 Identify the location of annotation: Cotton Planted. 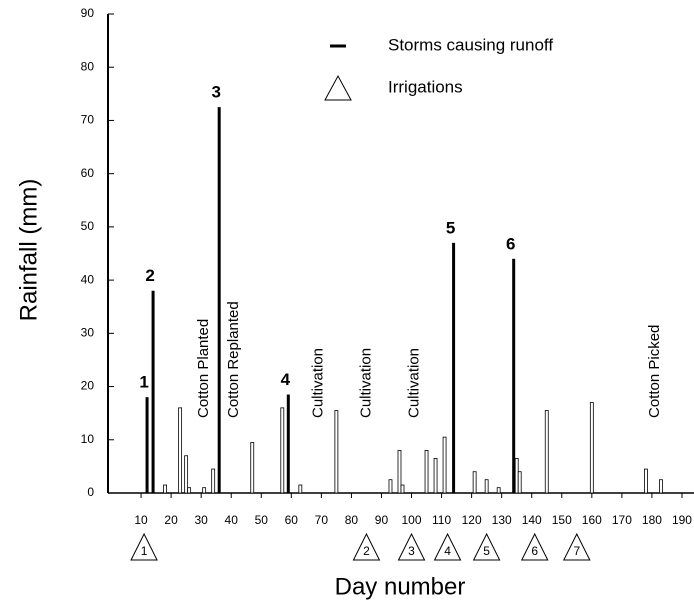
(203, 368).